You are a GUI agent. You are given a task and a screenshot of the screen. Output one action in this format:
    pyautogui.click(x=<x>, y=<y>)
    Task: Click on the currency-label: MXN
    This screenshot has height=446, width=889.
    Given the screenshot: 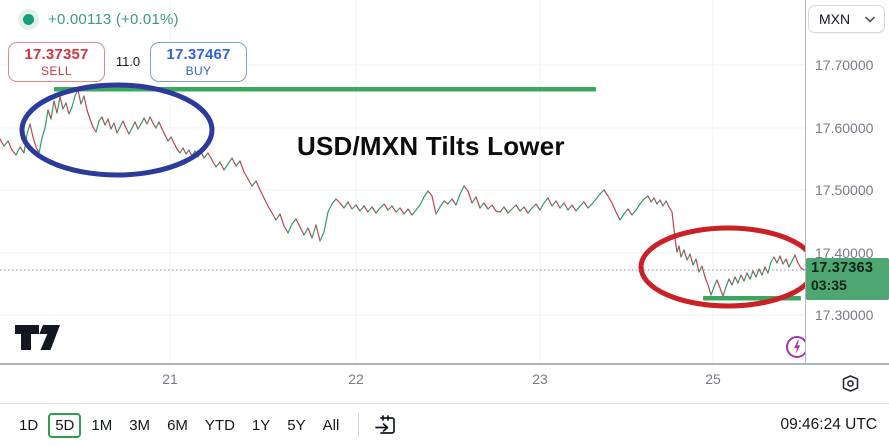 What is the action you would take?
    pyautogui.click(x=835, y=19)
    